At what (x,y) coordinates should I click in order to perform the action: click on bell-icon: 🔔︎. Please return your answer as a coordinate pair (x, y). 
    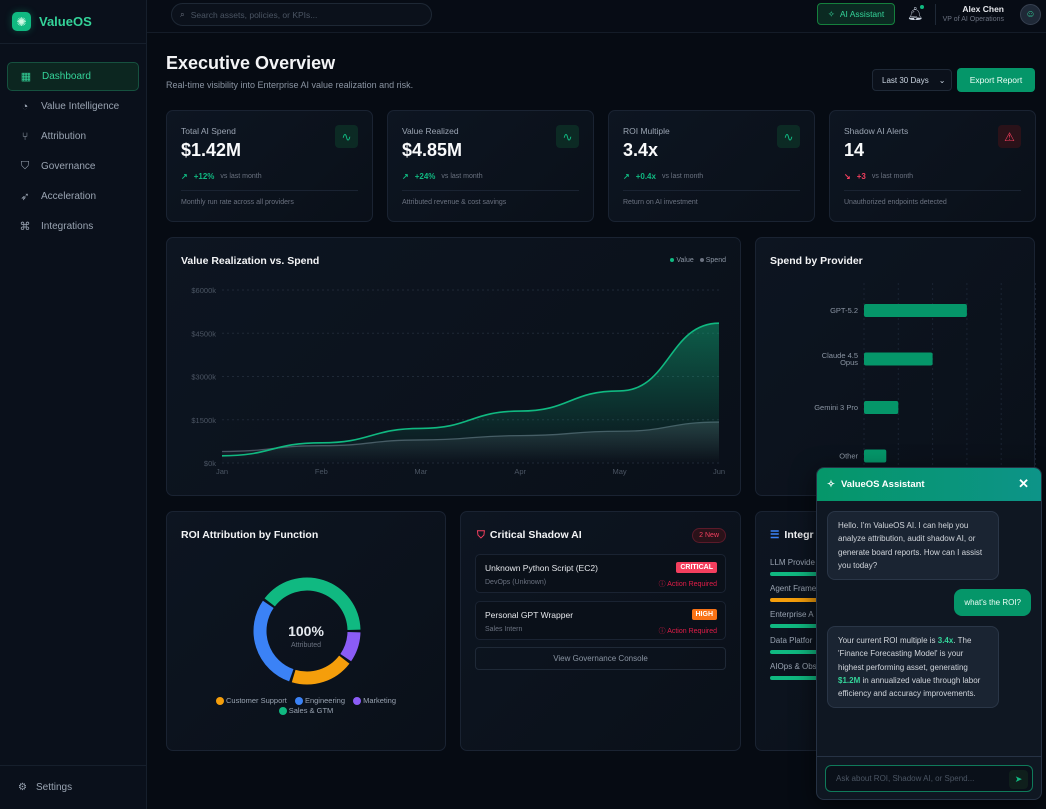
    Looking at the image, I should click on (915, 13).